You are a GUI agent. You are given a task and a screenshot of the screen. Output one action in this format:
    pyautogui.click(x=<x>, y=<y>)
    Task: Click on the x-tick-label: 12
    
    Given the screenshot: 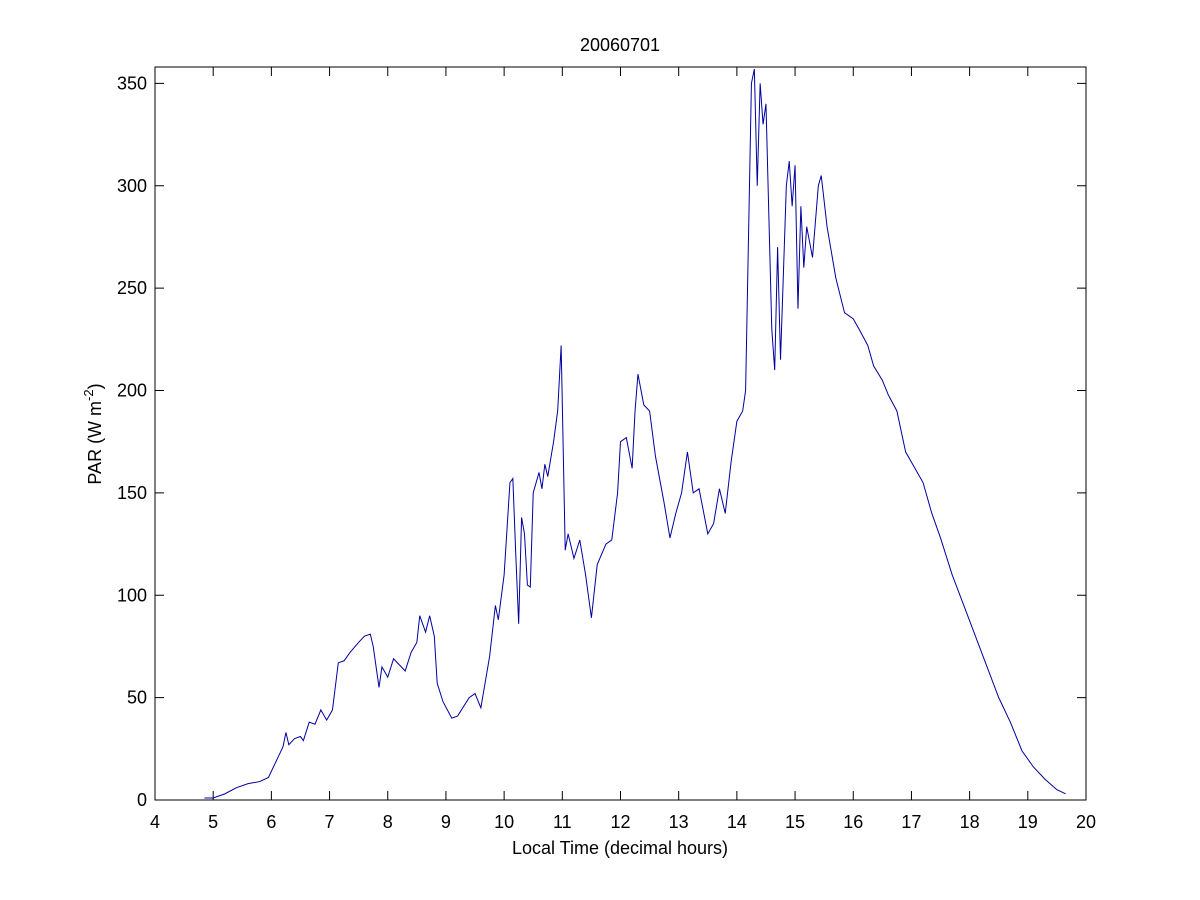 What is the action you would take?
    pyautogui.click(x=620, y=822)
    